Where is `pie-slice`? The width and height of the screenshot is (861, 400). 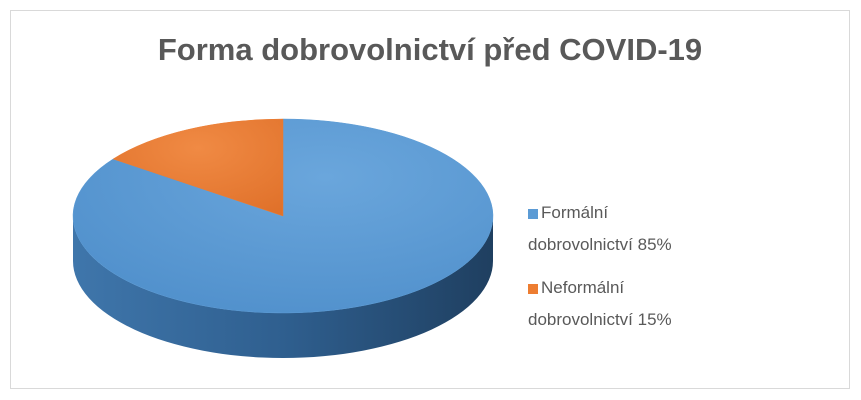
pie-slice is located at coordinates (198, 167).